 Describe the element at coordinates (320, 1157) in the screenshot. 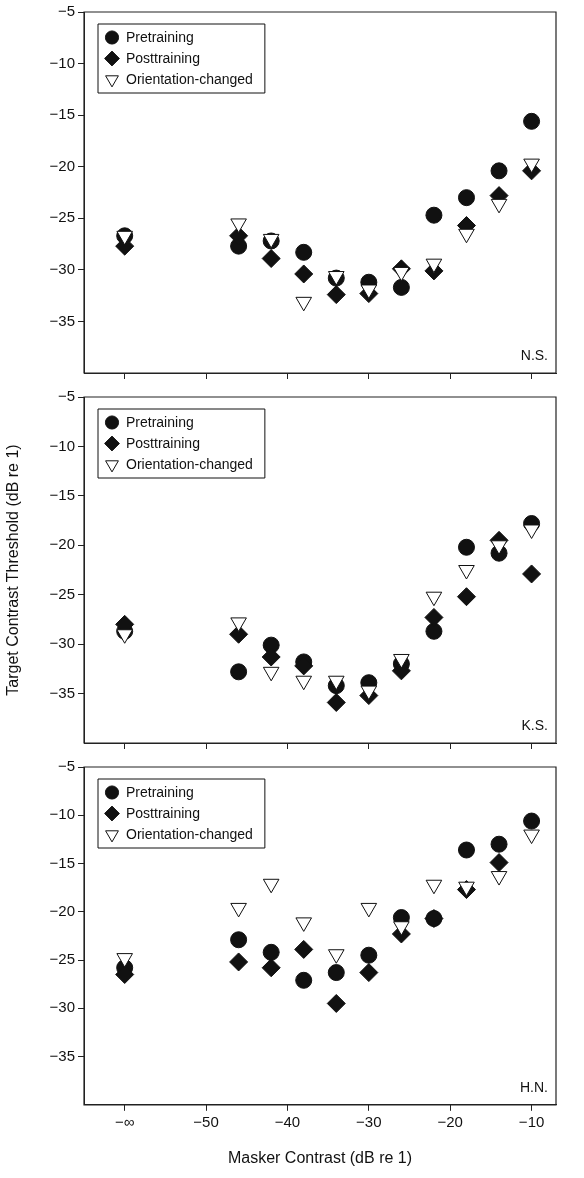

I see `x-axis-title: Masker Contrast (dB re 1)` at that location.